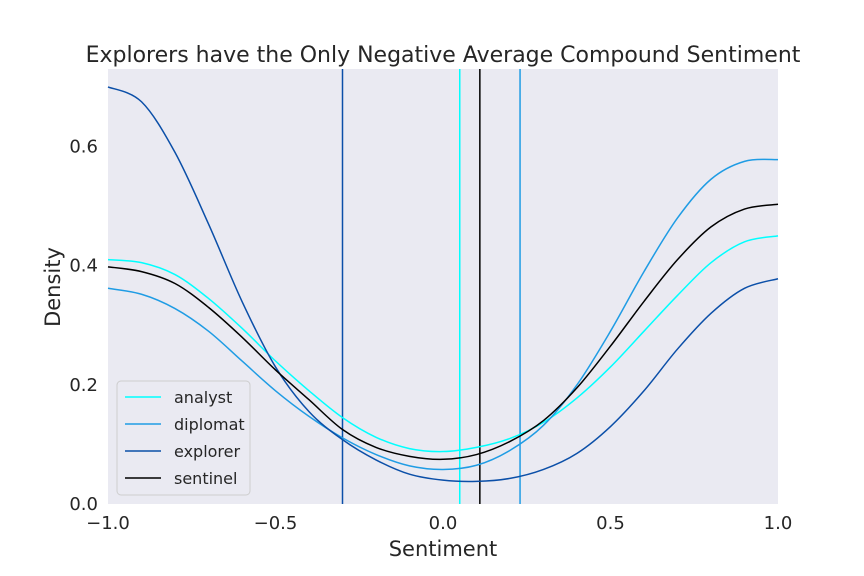 Image resolution: width=864 pixels, height=576 pixels. I want to click on x-tick-label: 1.0, so click(778, 523).